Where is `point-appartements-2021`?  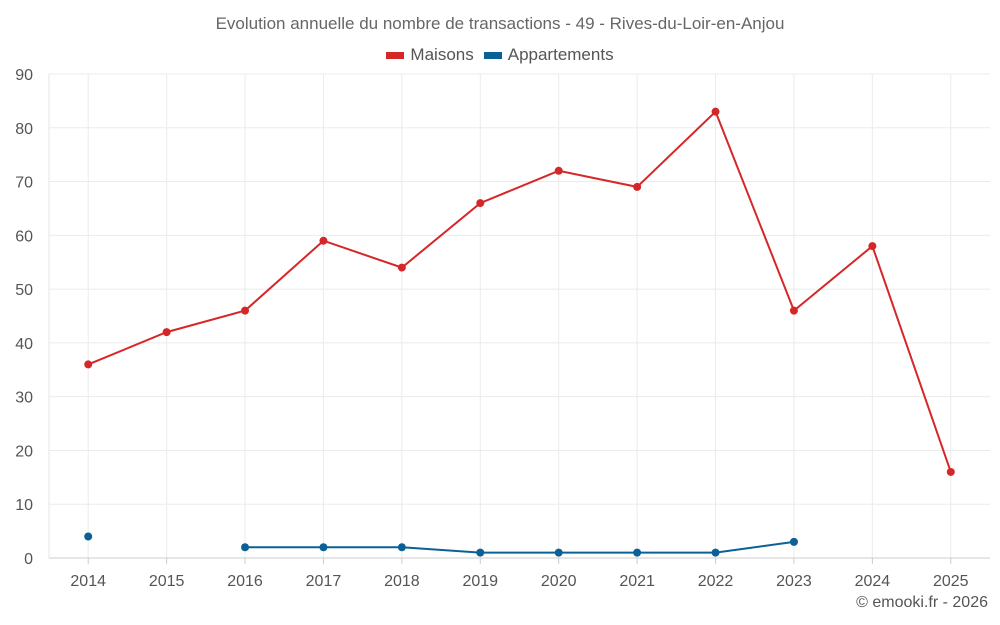
point-appartements-2021 is located at coordinates (637, 552).